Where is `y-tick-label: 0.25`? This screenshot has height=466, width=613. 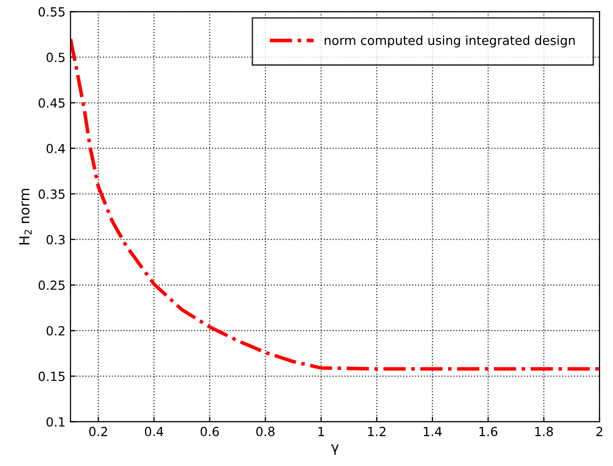
y-tick-label: 0.25 is located at coordinates (51, 285).